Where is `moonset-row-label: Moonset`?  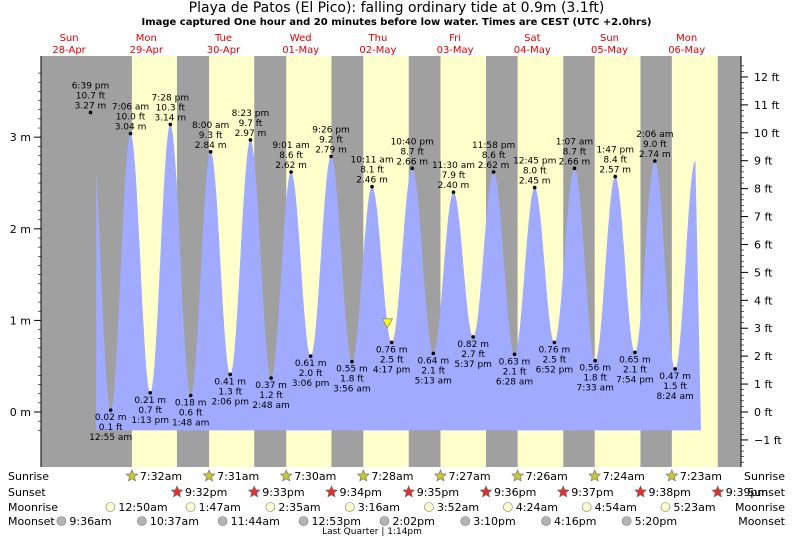
moonset-row-label: Moonset is located at coordinates (31, 521).